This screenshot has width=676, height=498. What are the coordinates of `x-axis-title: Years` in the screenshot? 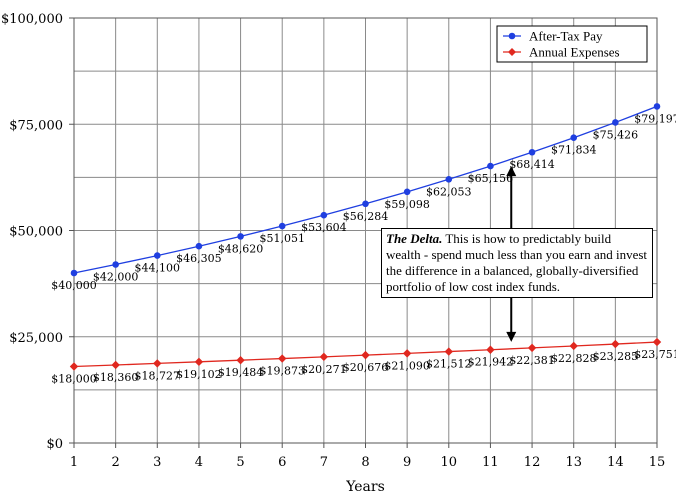 It's located at (365, 487).